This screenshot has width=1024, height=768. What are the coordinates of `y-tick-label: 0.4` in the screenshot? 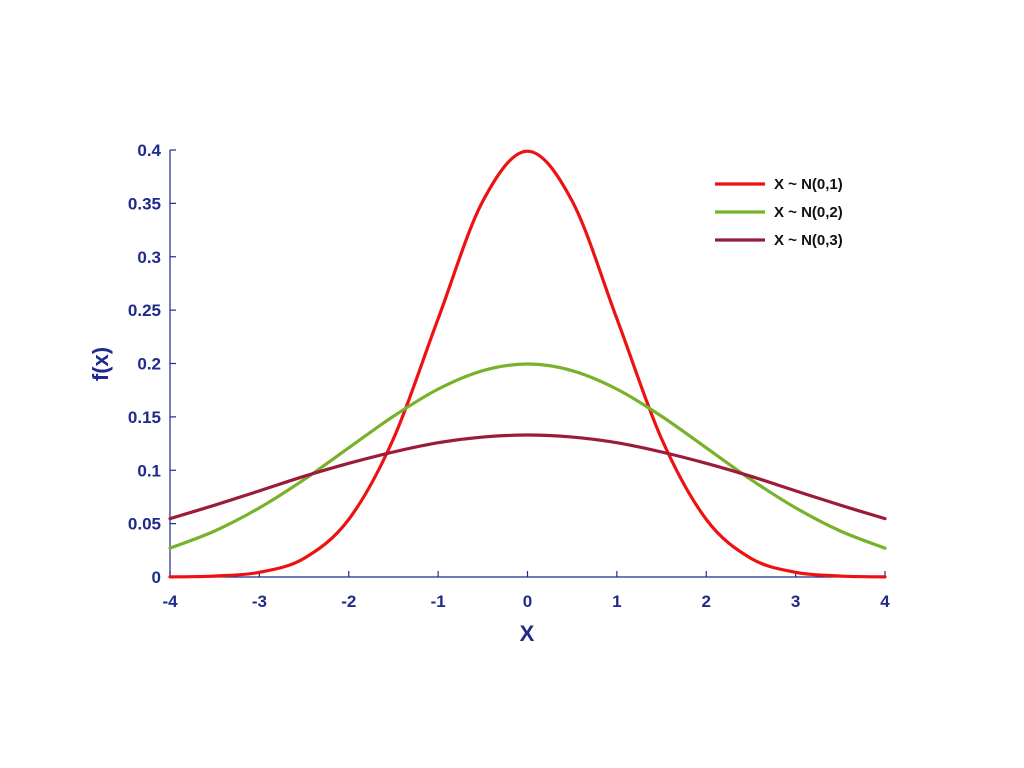 It's located at (149, 150).